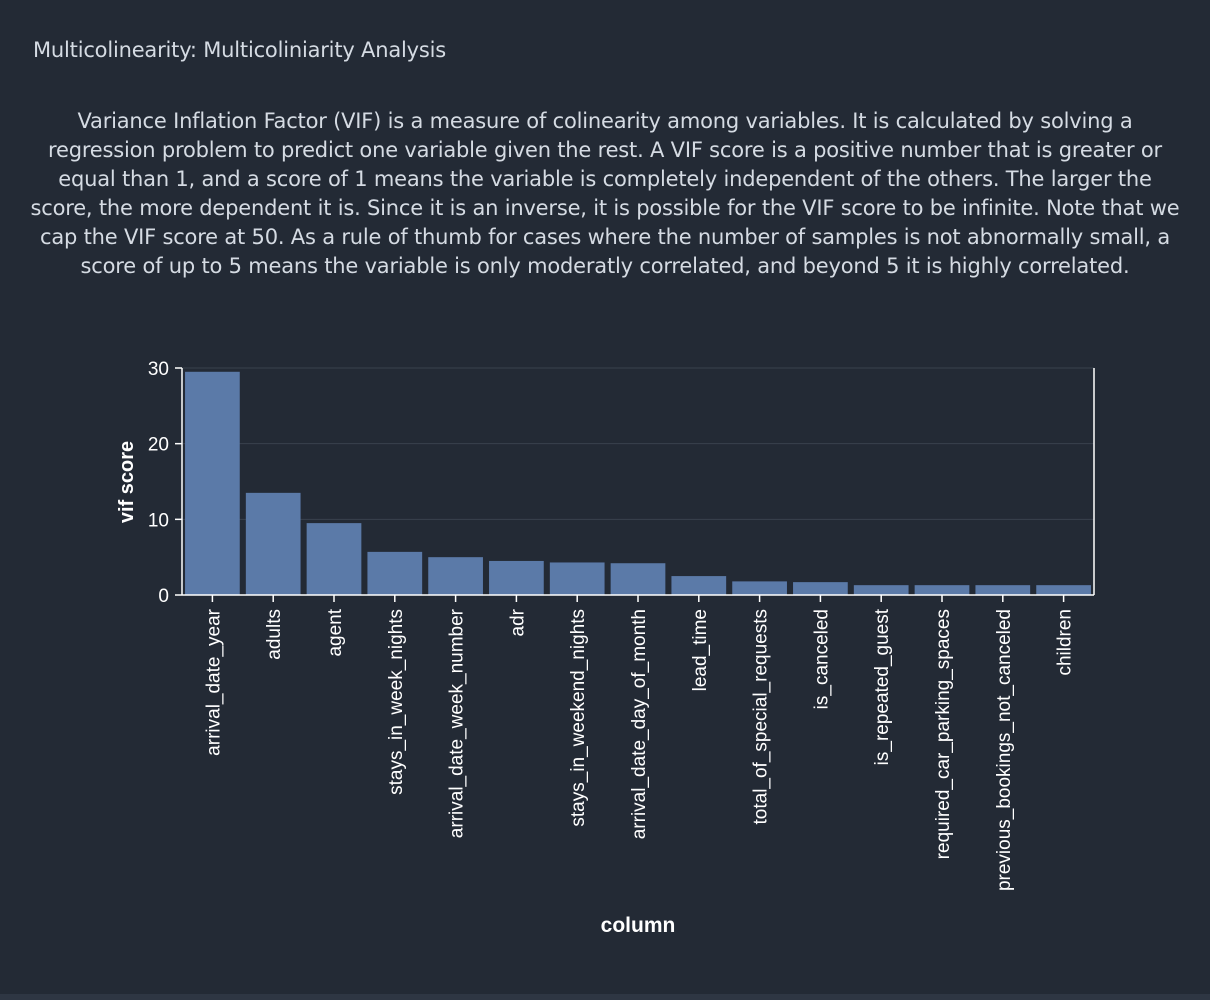  I want to click on bar-children, so click(1063, 590).